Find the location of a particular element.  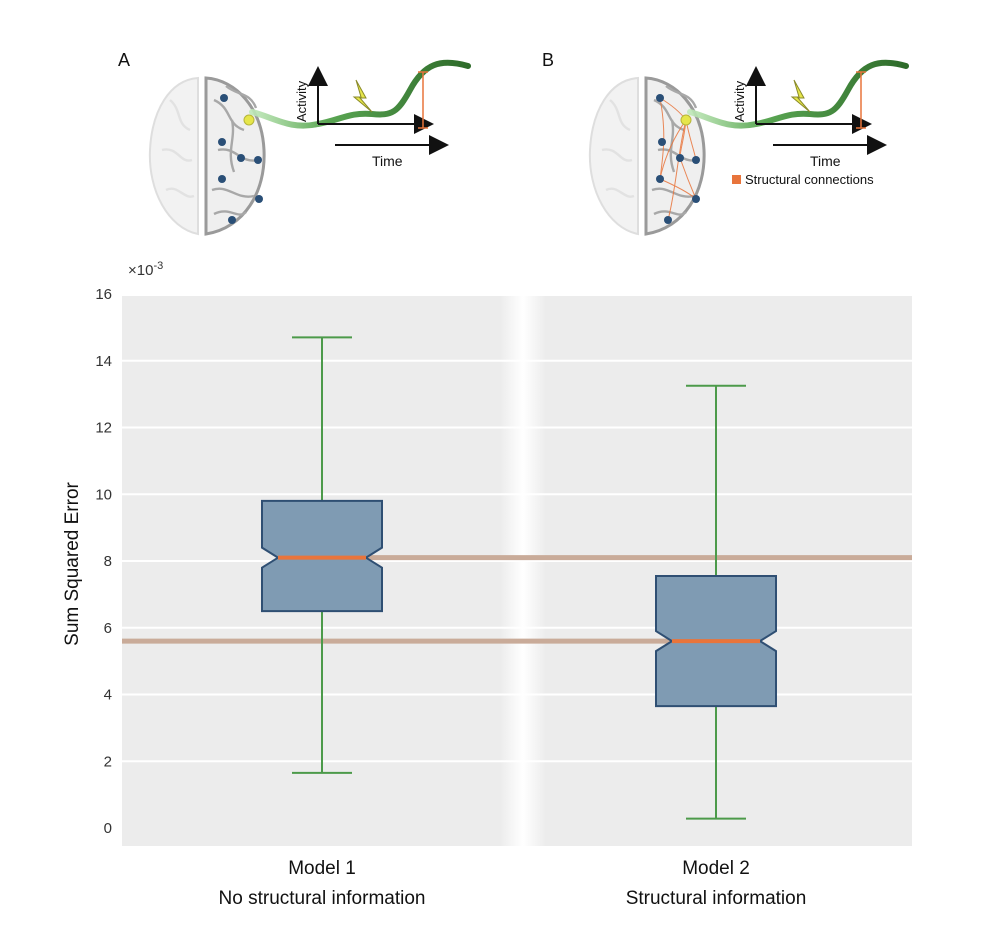

y-tick-label: 14 is located at coordinates (103, 361).